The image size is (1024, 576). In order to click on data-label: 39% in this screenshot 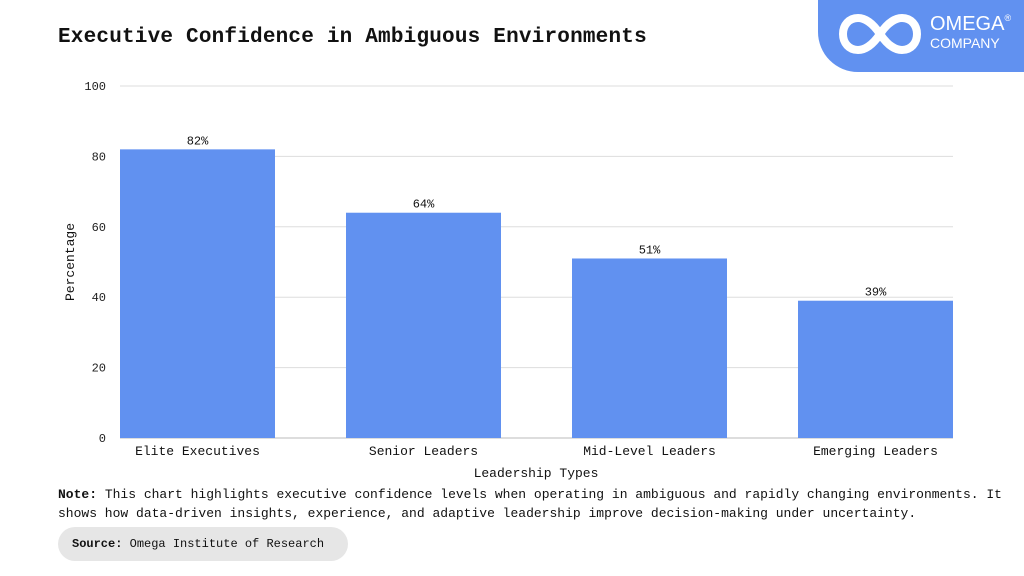, I will do `click(876, 293)`.